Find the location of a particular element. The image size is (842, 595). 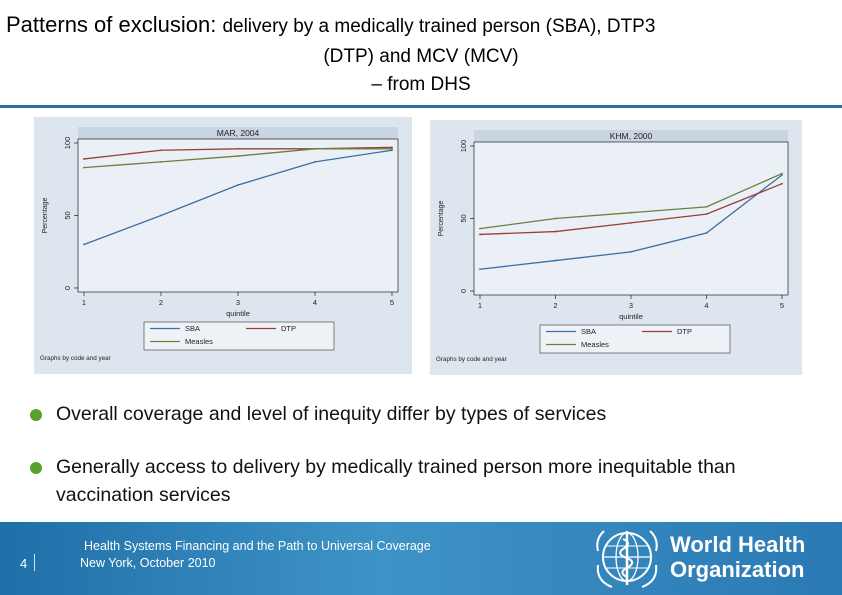

slide-title-line2: (DTP) and MCV (MCV) is located at coordinates (421, 56).